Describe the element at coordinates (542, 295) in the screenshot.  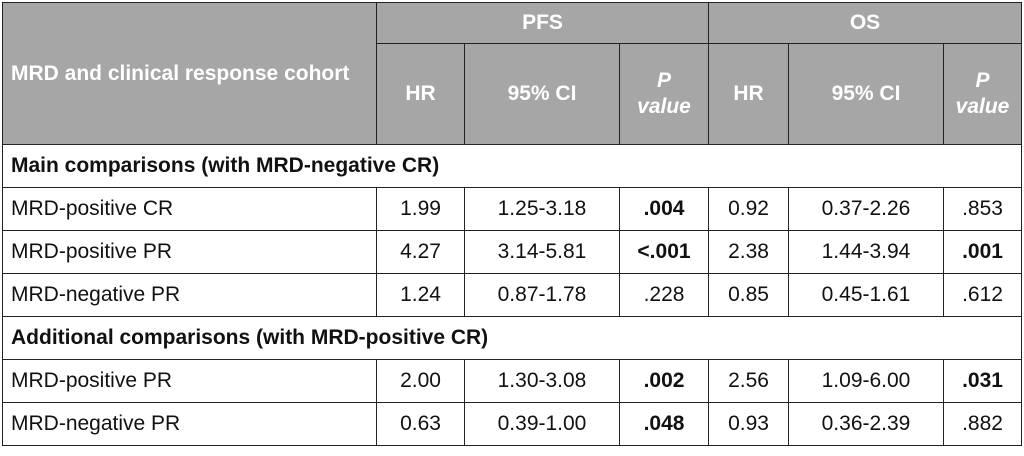
I see `pfs-ci-cell: 0.87-1.78` at that location.